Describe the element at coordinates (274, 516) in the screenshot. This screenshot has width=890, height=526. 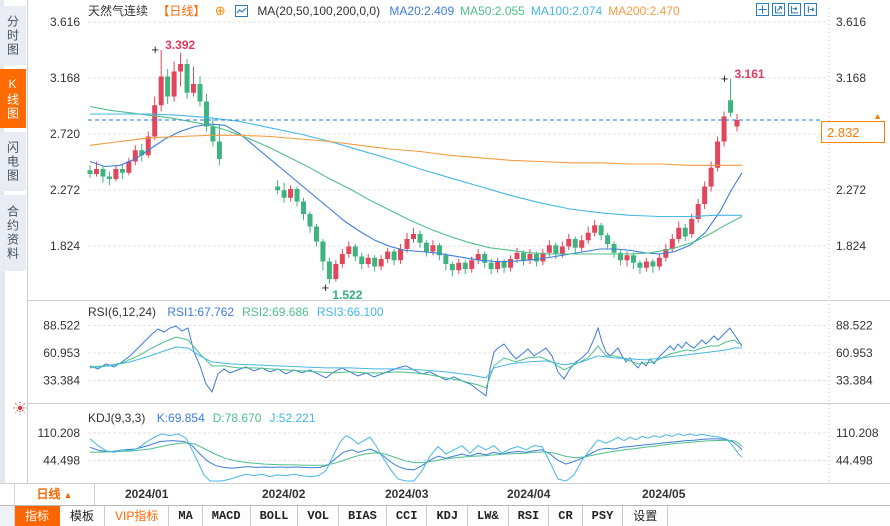
I see `indicator-tab-BOLL: BOLL` at that location.